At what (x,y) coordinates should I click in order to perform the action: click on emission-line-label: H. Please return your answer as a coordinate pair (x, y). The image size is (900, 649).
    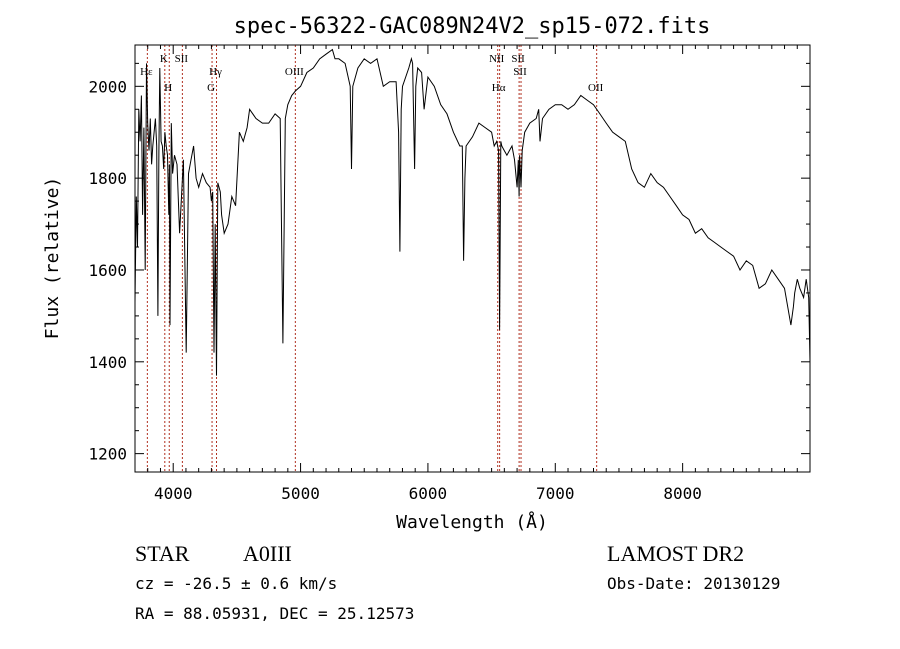
    Looking at the image, I should click on (168, 88).